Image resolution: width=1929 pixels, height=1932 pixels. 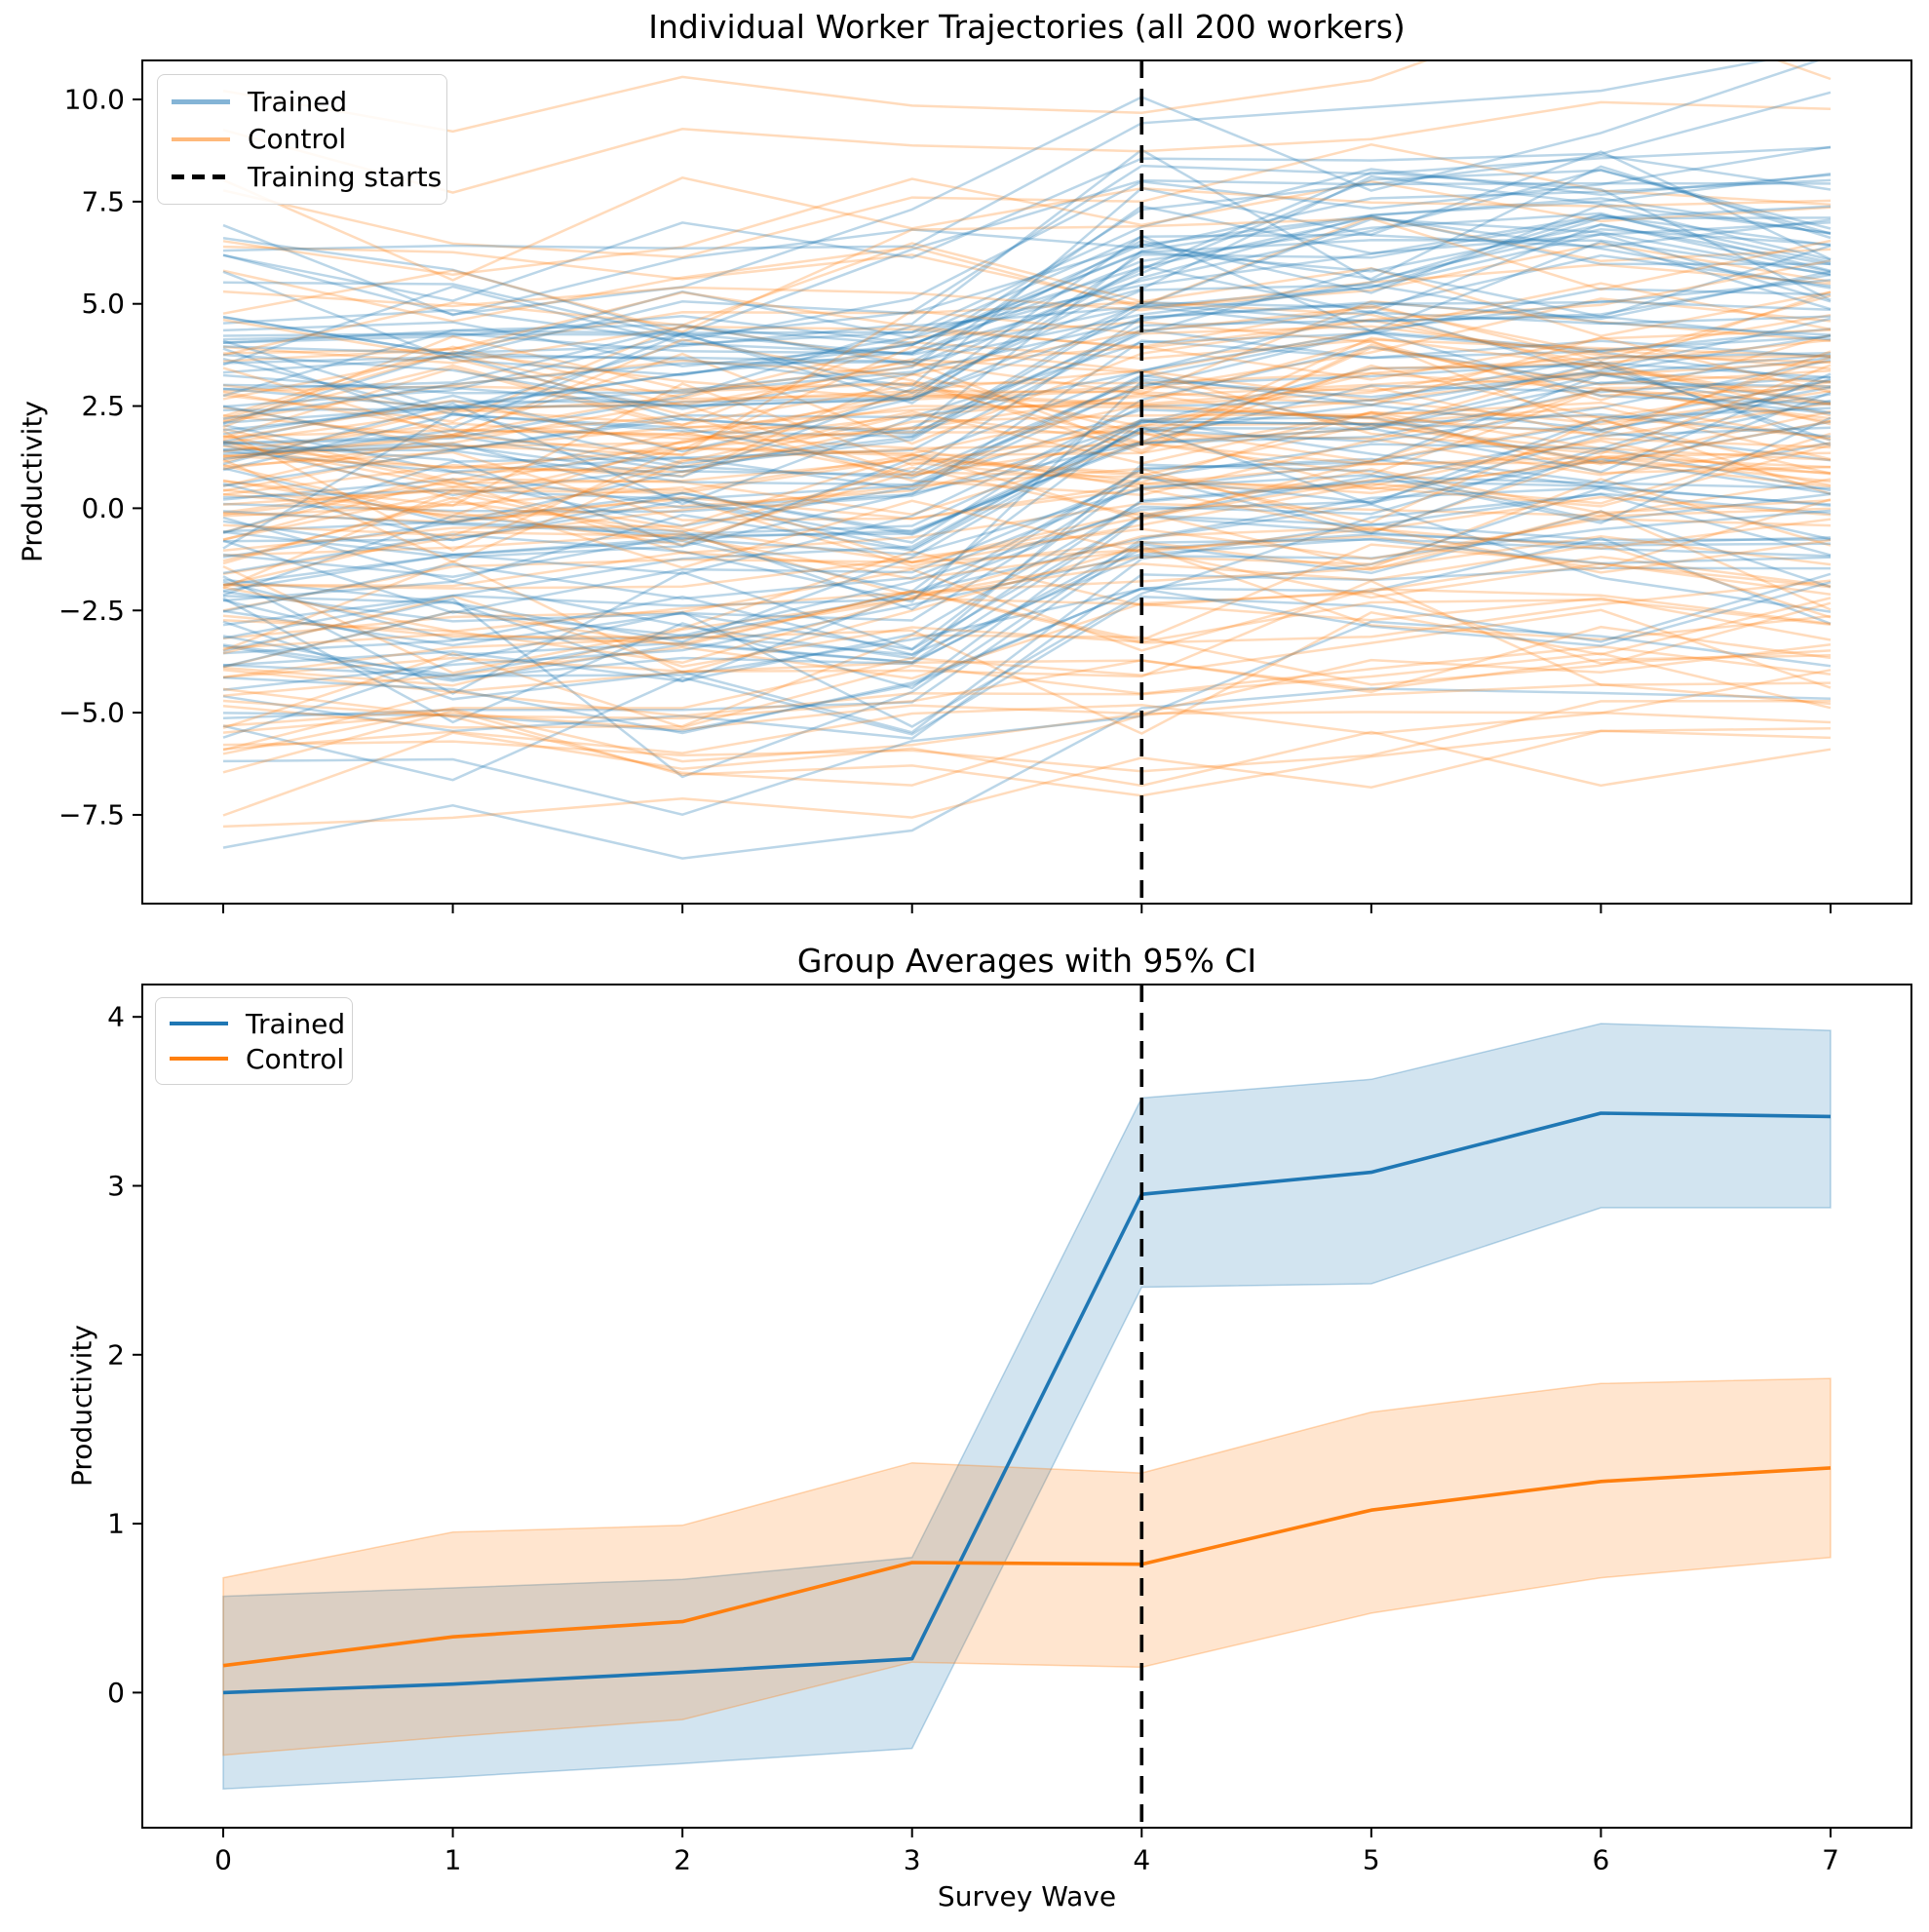 What do you see at coordinates (116, 1186) in the screenshot?
I see `y-tick-label: 3` at bounding box center [116, 1186].